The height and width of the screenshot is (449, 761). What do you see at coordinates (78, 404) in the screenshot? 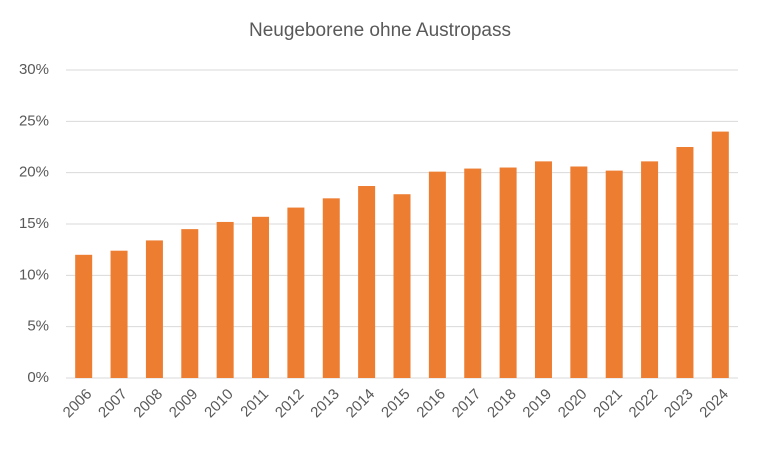
I see `x-tick-label: 2006` at bounding box center [78, 404].